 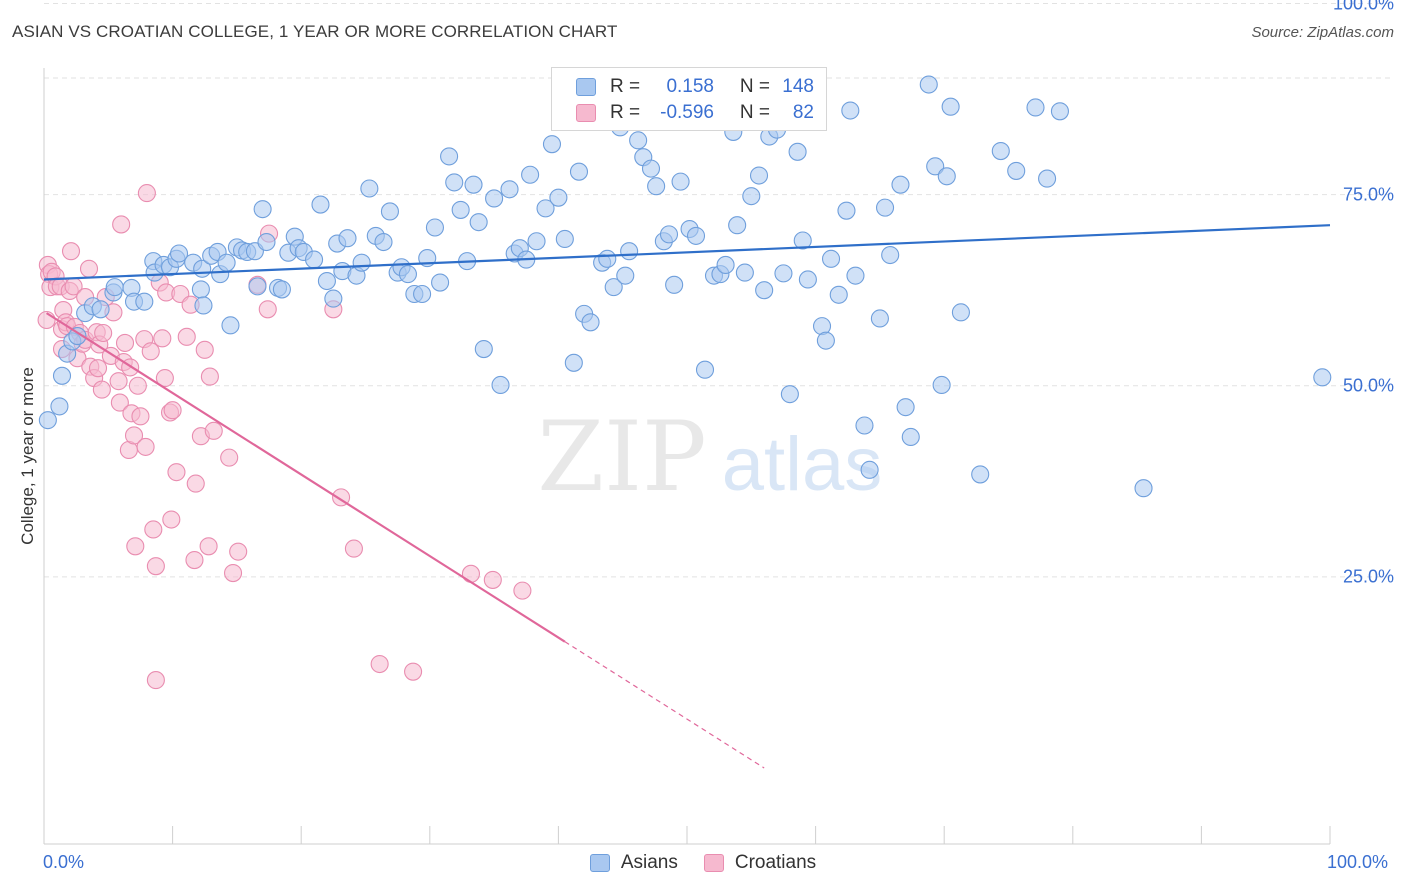 What do you see at coordinates (802, 464) in the screenshot?
I see `watermark-atlas: atlas` at bounding box center [802, 464].